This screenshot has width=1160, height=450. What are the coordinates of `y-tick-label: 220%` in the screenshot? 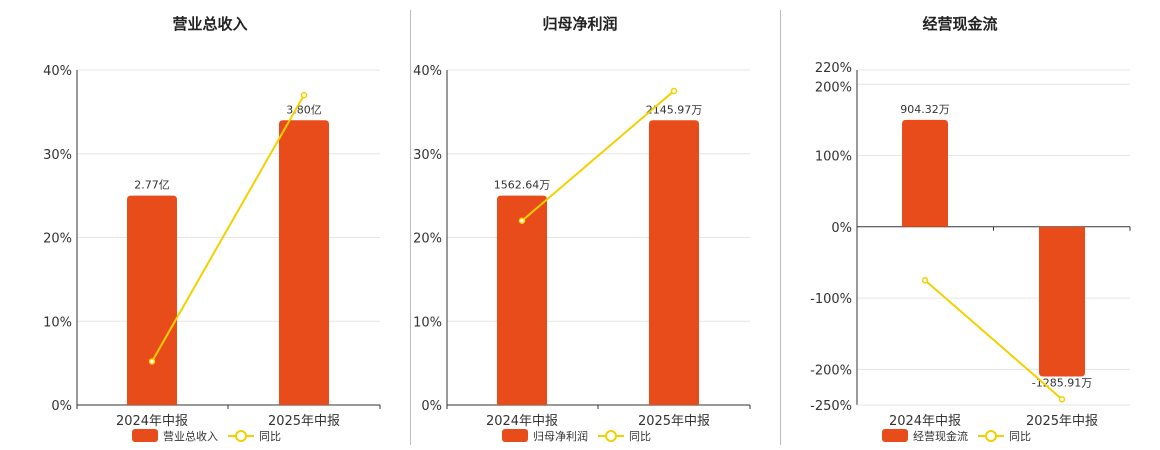 It's located at (833, 68).